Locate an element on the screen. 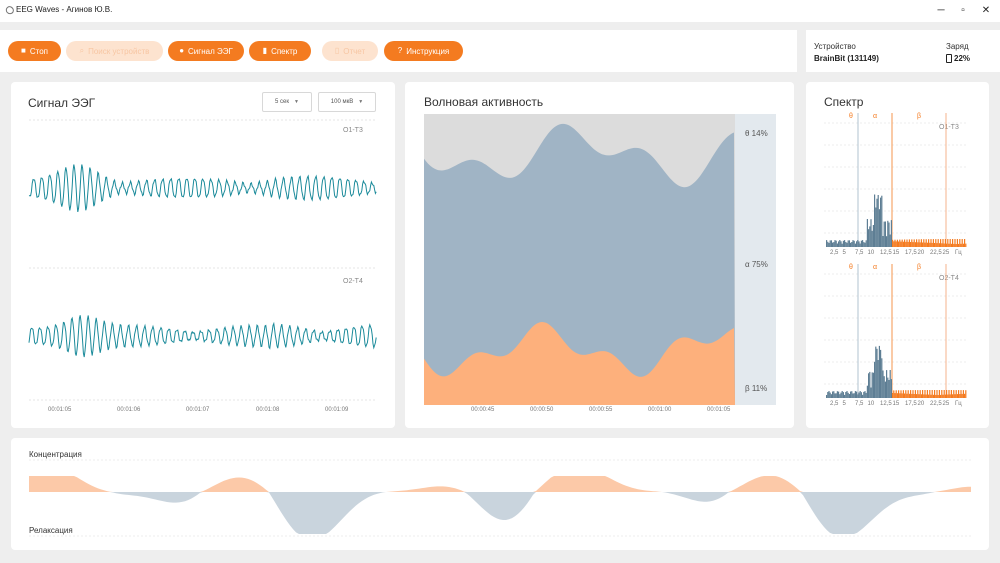 The height and width of the screenshot is (563, 1000). eeg-wave-o2t4 is located at coordinates (202, 336).